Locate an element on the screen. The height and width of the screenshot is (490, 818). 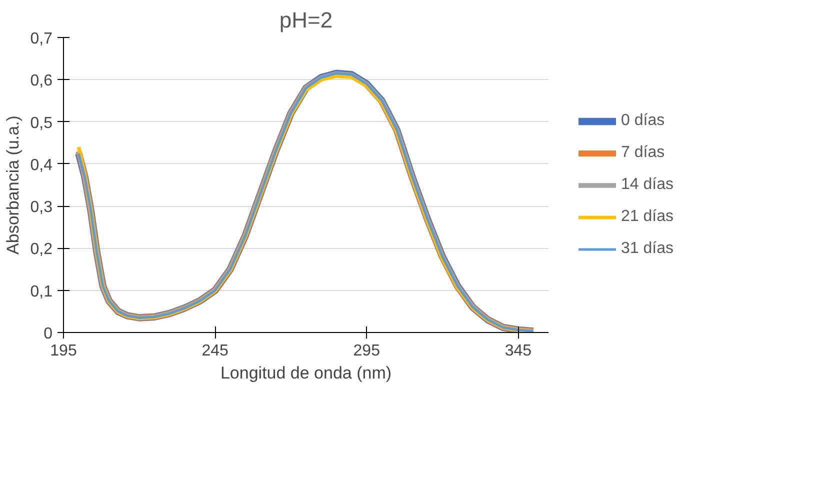
y-tick-label: 0,3 is located at coordinates (41, 207).